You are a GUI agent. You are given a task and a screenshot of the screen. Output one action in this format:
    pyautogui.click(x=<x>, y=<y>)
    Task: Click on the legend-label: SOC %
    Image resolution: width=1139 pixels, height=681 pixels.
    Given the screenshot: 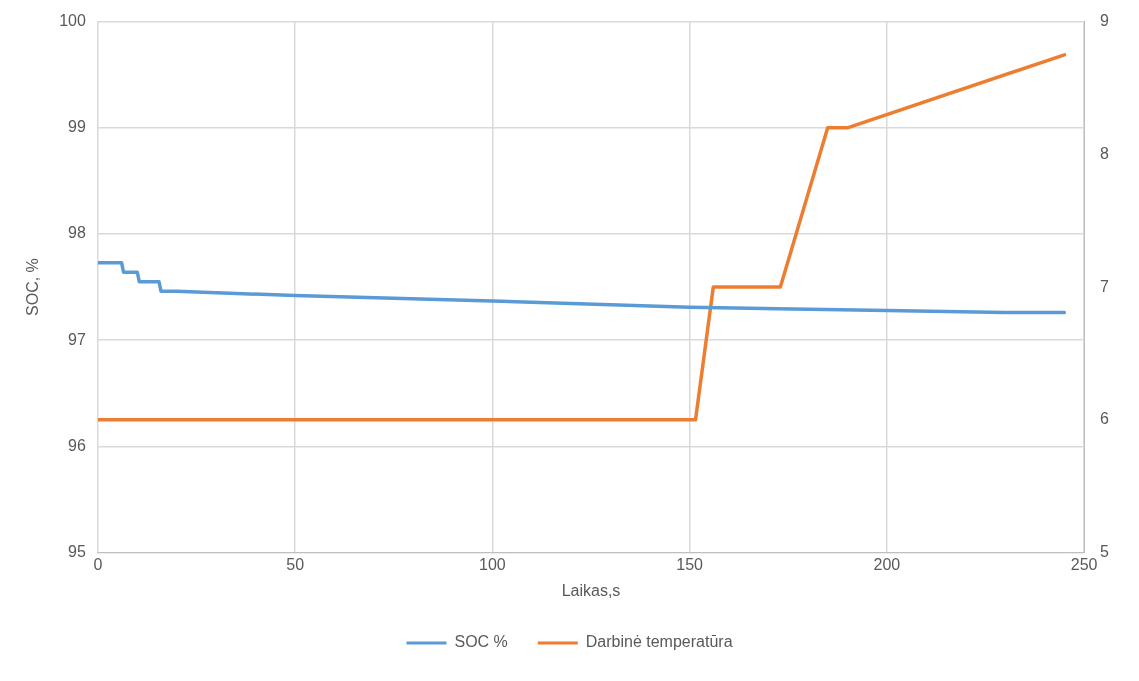 What is the action you would take?
    pyautogui.click(x=481, y=642)
    